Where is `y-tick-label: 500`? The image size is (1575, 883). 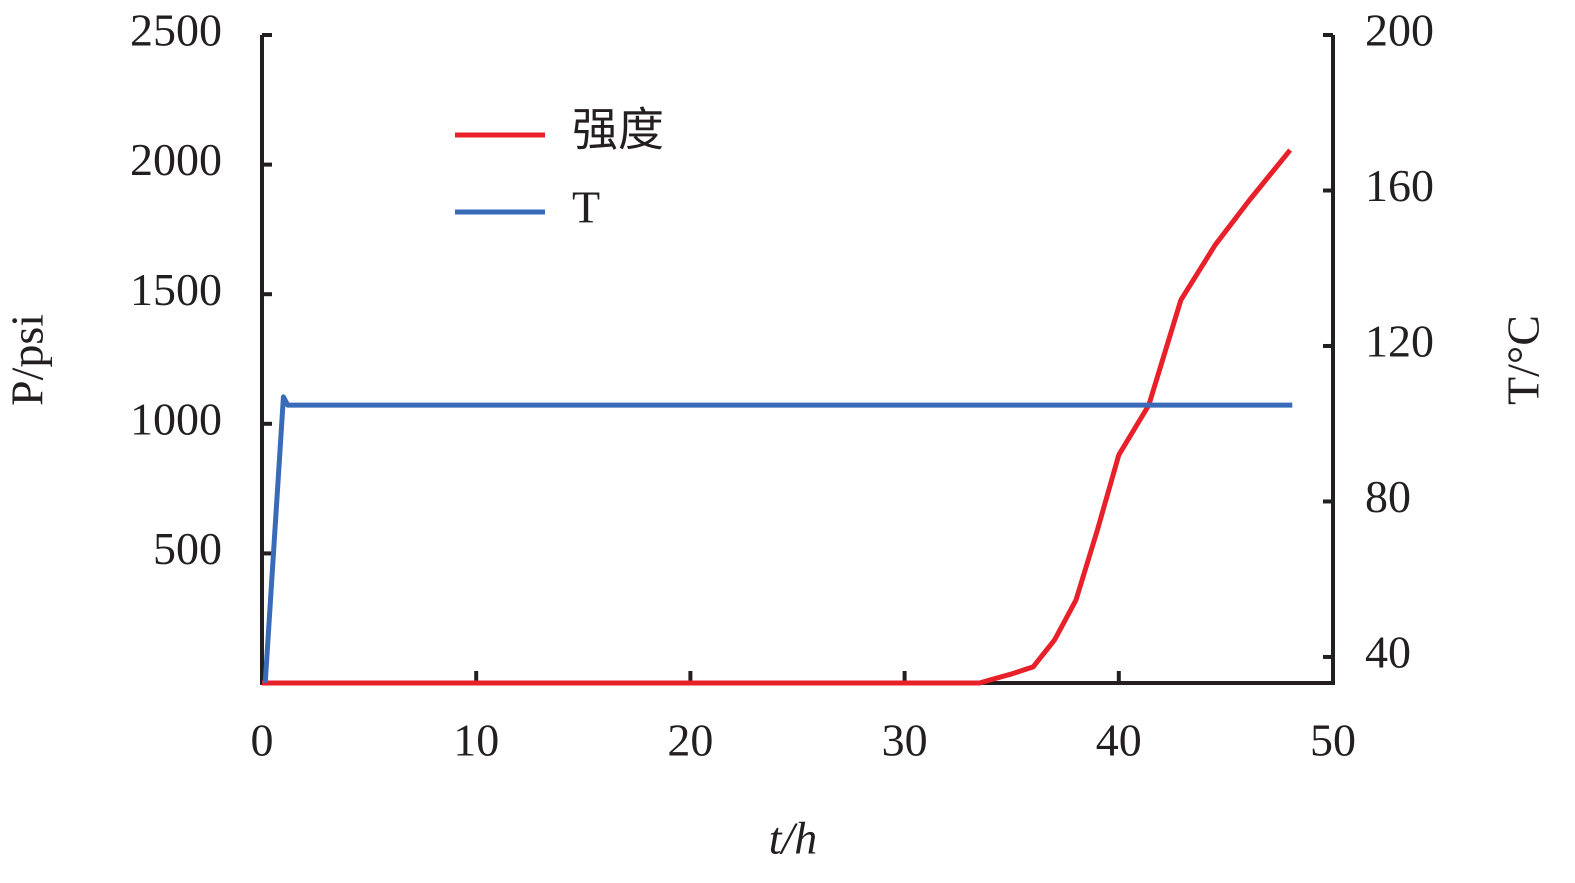 y-tick-label: 500 is located at coordinates (187, 548).